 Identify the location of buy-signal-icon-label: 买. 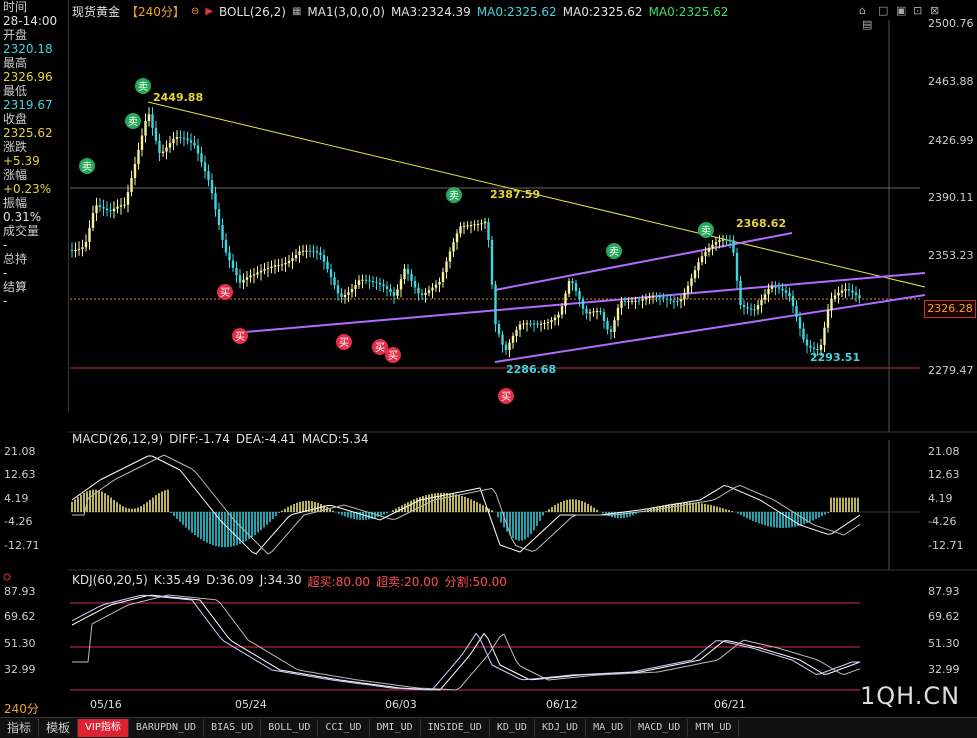
(240, 337).